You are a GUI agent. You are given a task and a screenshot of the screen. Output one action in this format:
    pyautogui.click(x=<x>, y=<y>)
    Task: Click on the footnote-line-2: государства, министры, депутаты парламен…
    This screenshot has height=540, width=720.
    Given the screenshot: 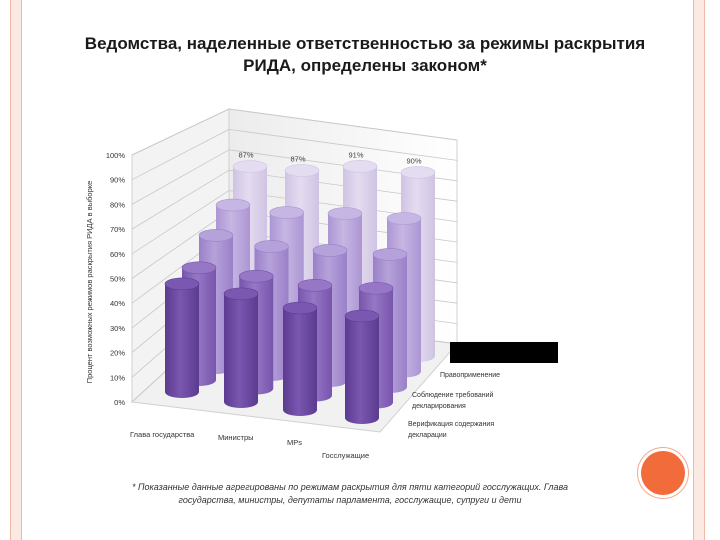 What is the action you would take?
    pyautogui.click(x=350, y=500)
    